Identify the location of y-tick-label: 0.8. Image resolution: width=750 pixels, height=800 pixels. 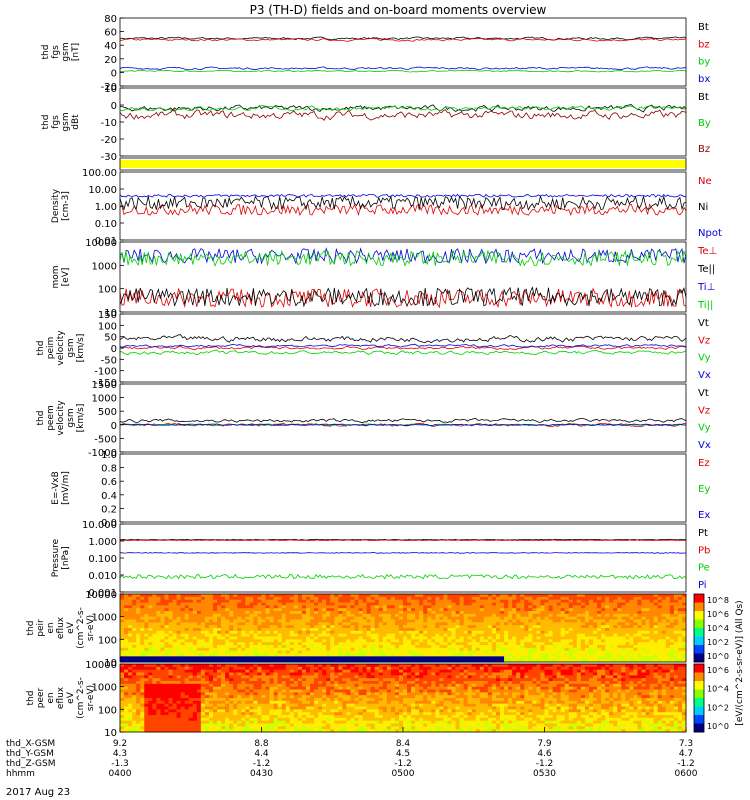
(109, 469).